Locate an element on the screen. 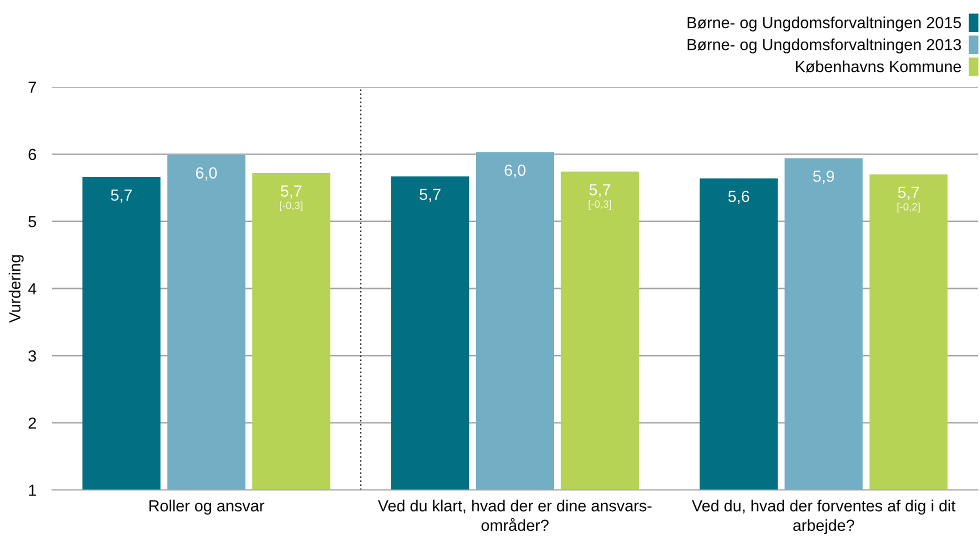 The width and height of the screenshot is (980, 536). y-tick-label: 1 is located at coordinates (32, 490).